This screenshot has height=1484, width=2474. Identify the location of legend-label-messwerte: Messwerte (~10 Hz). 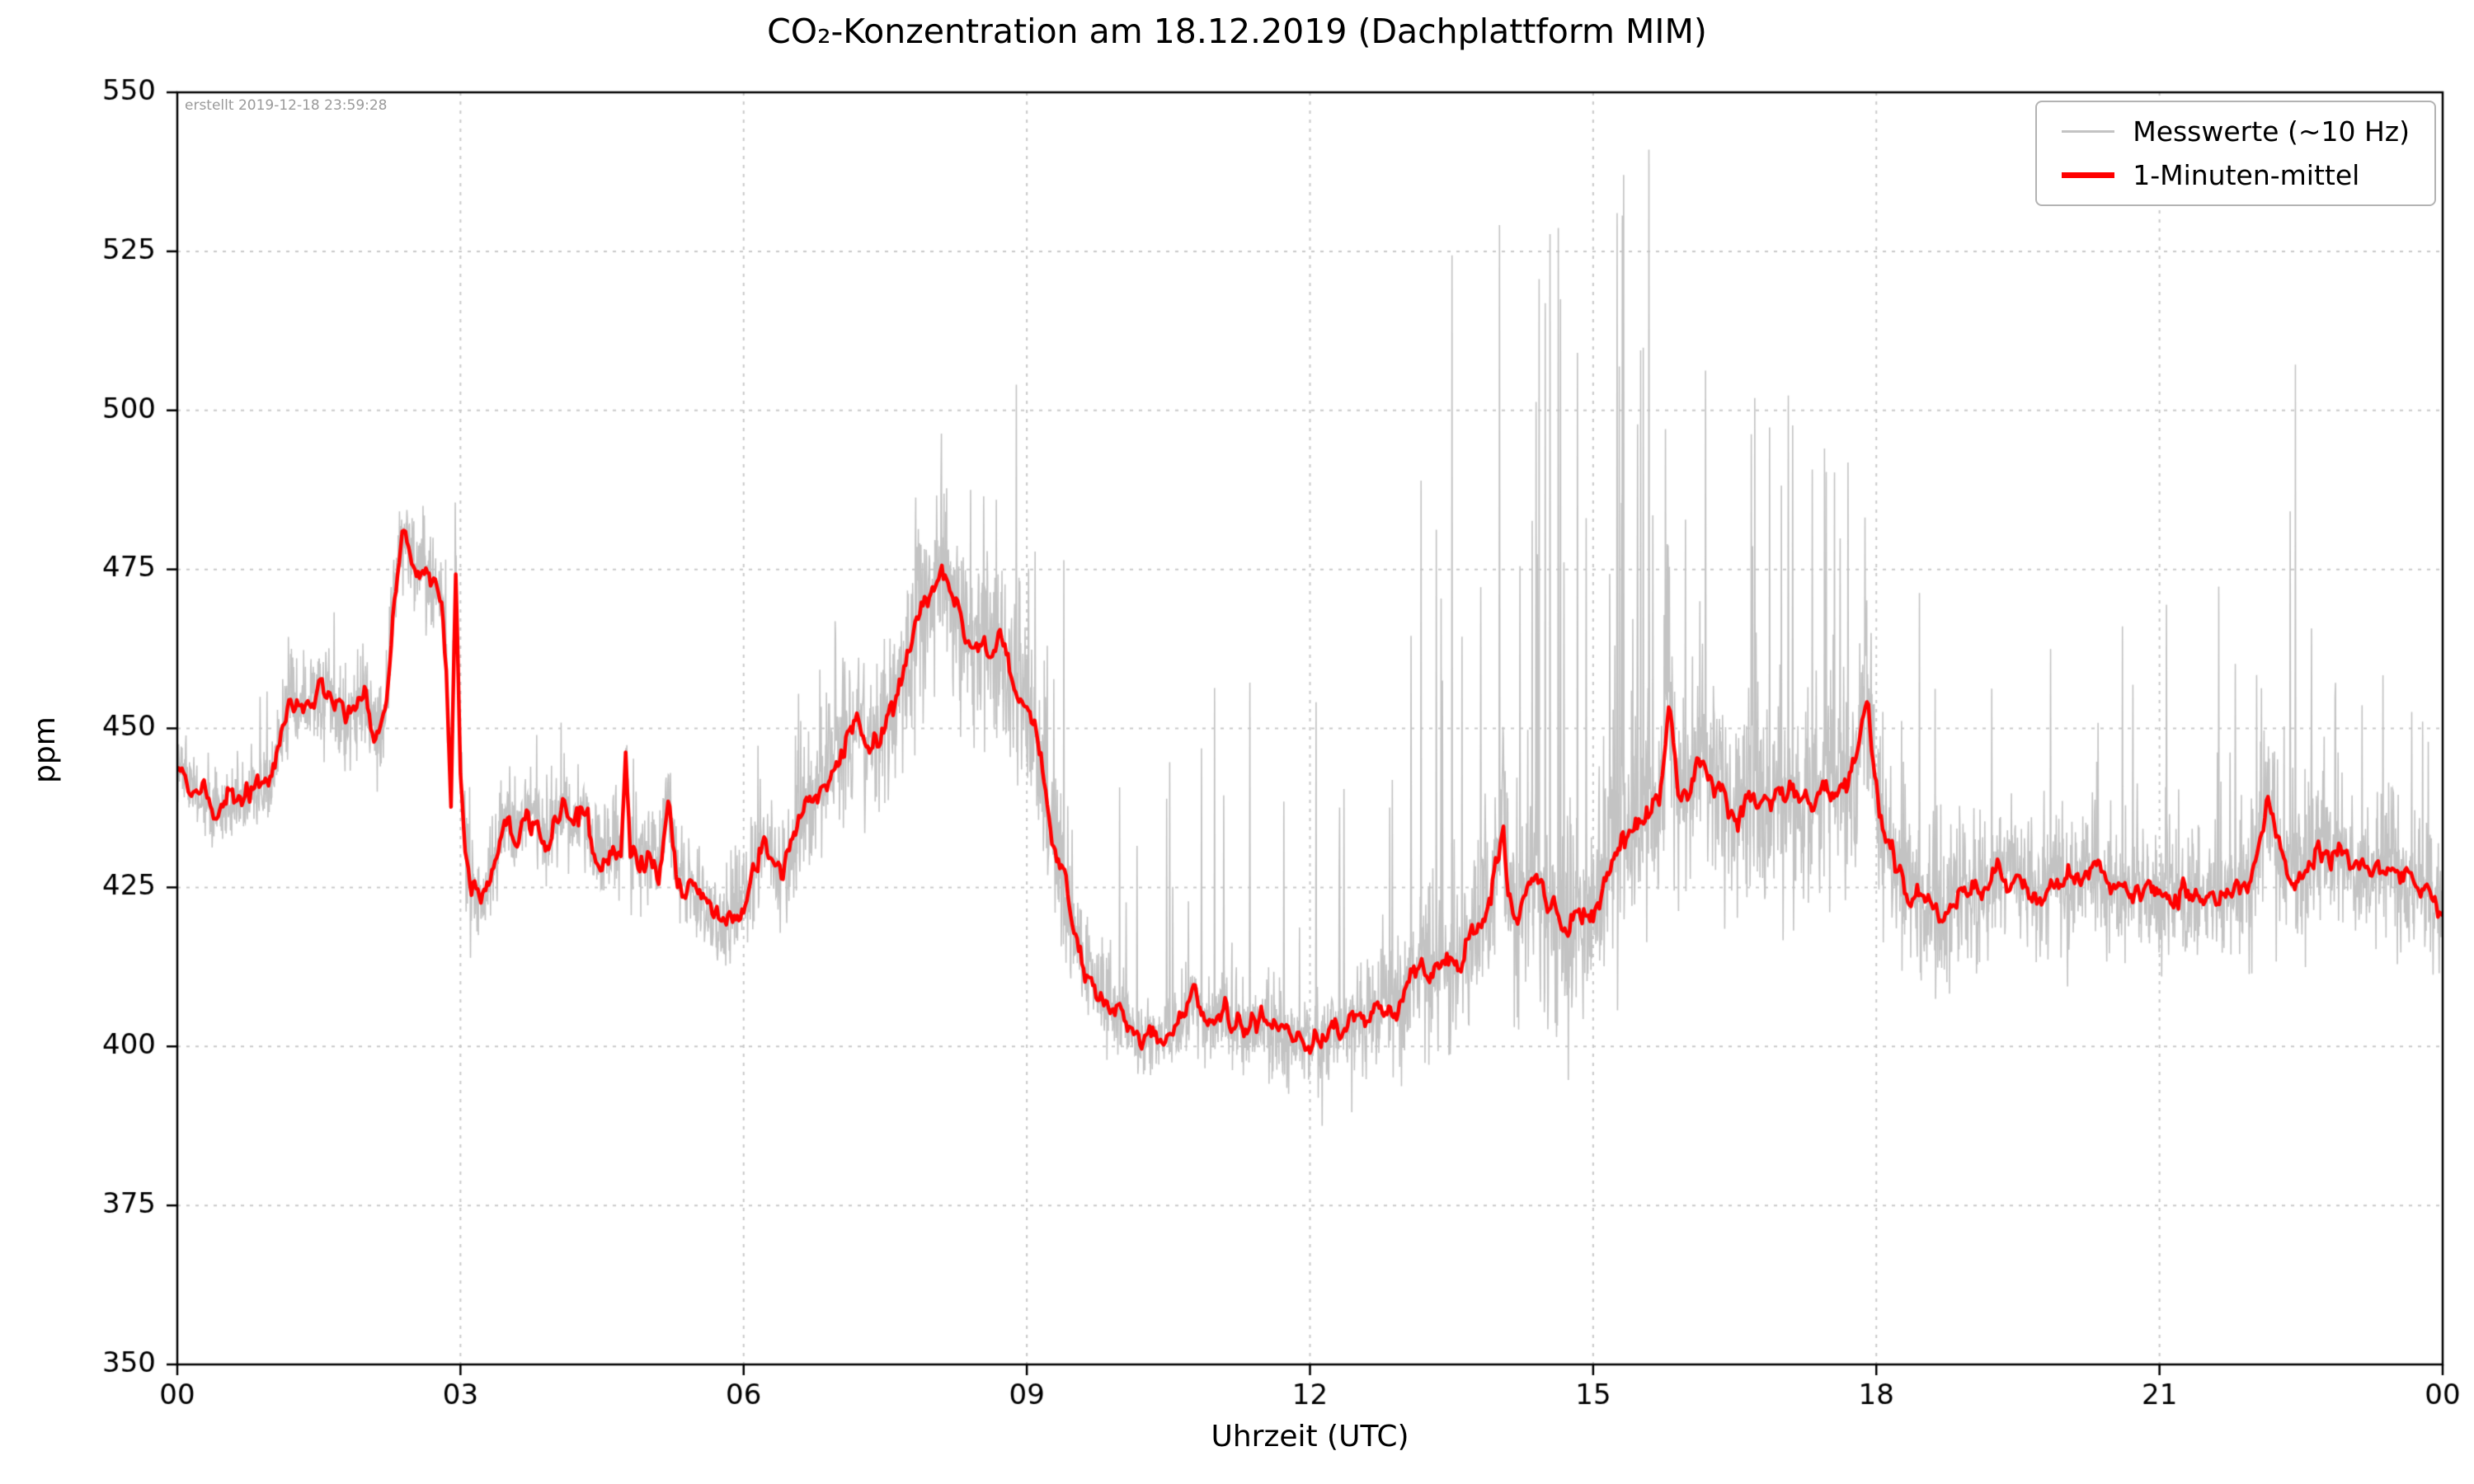
(2271, 131).